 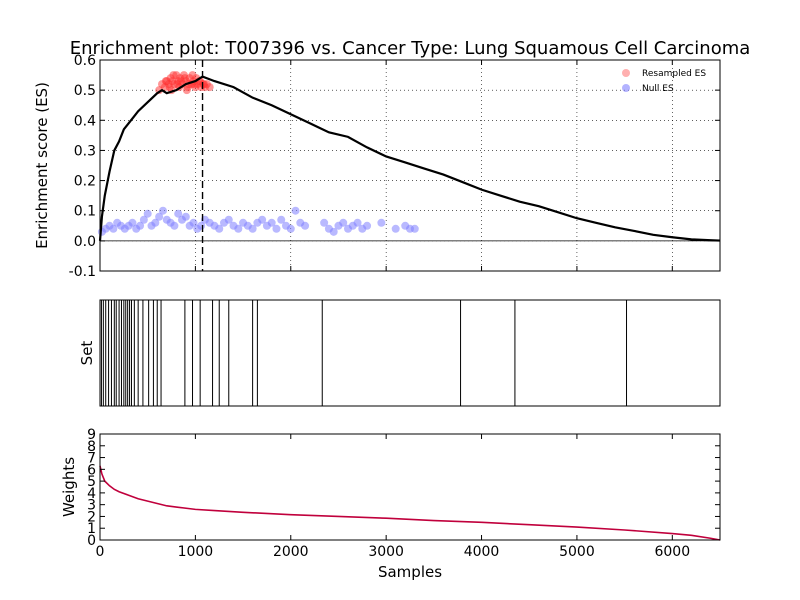 I want to click on y-tick-label: -0.1, so click(x=82, y=272).